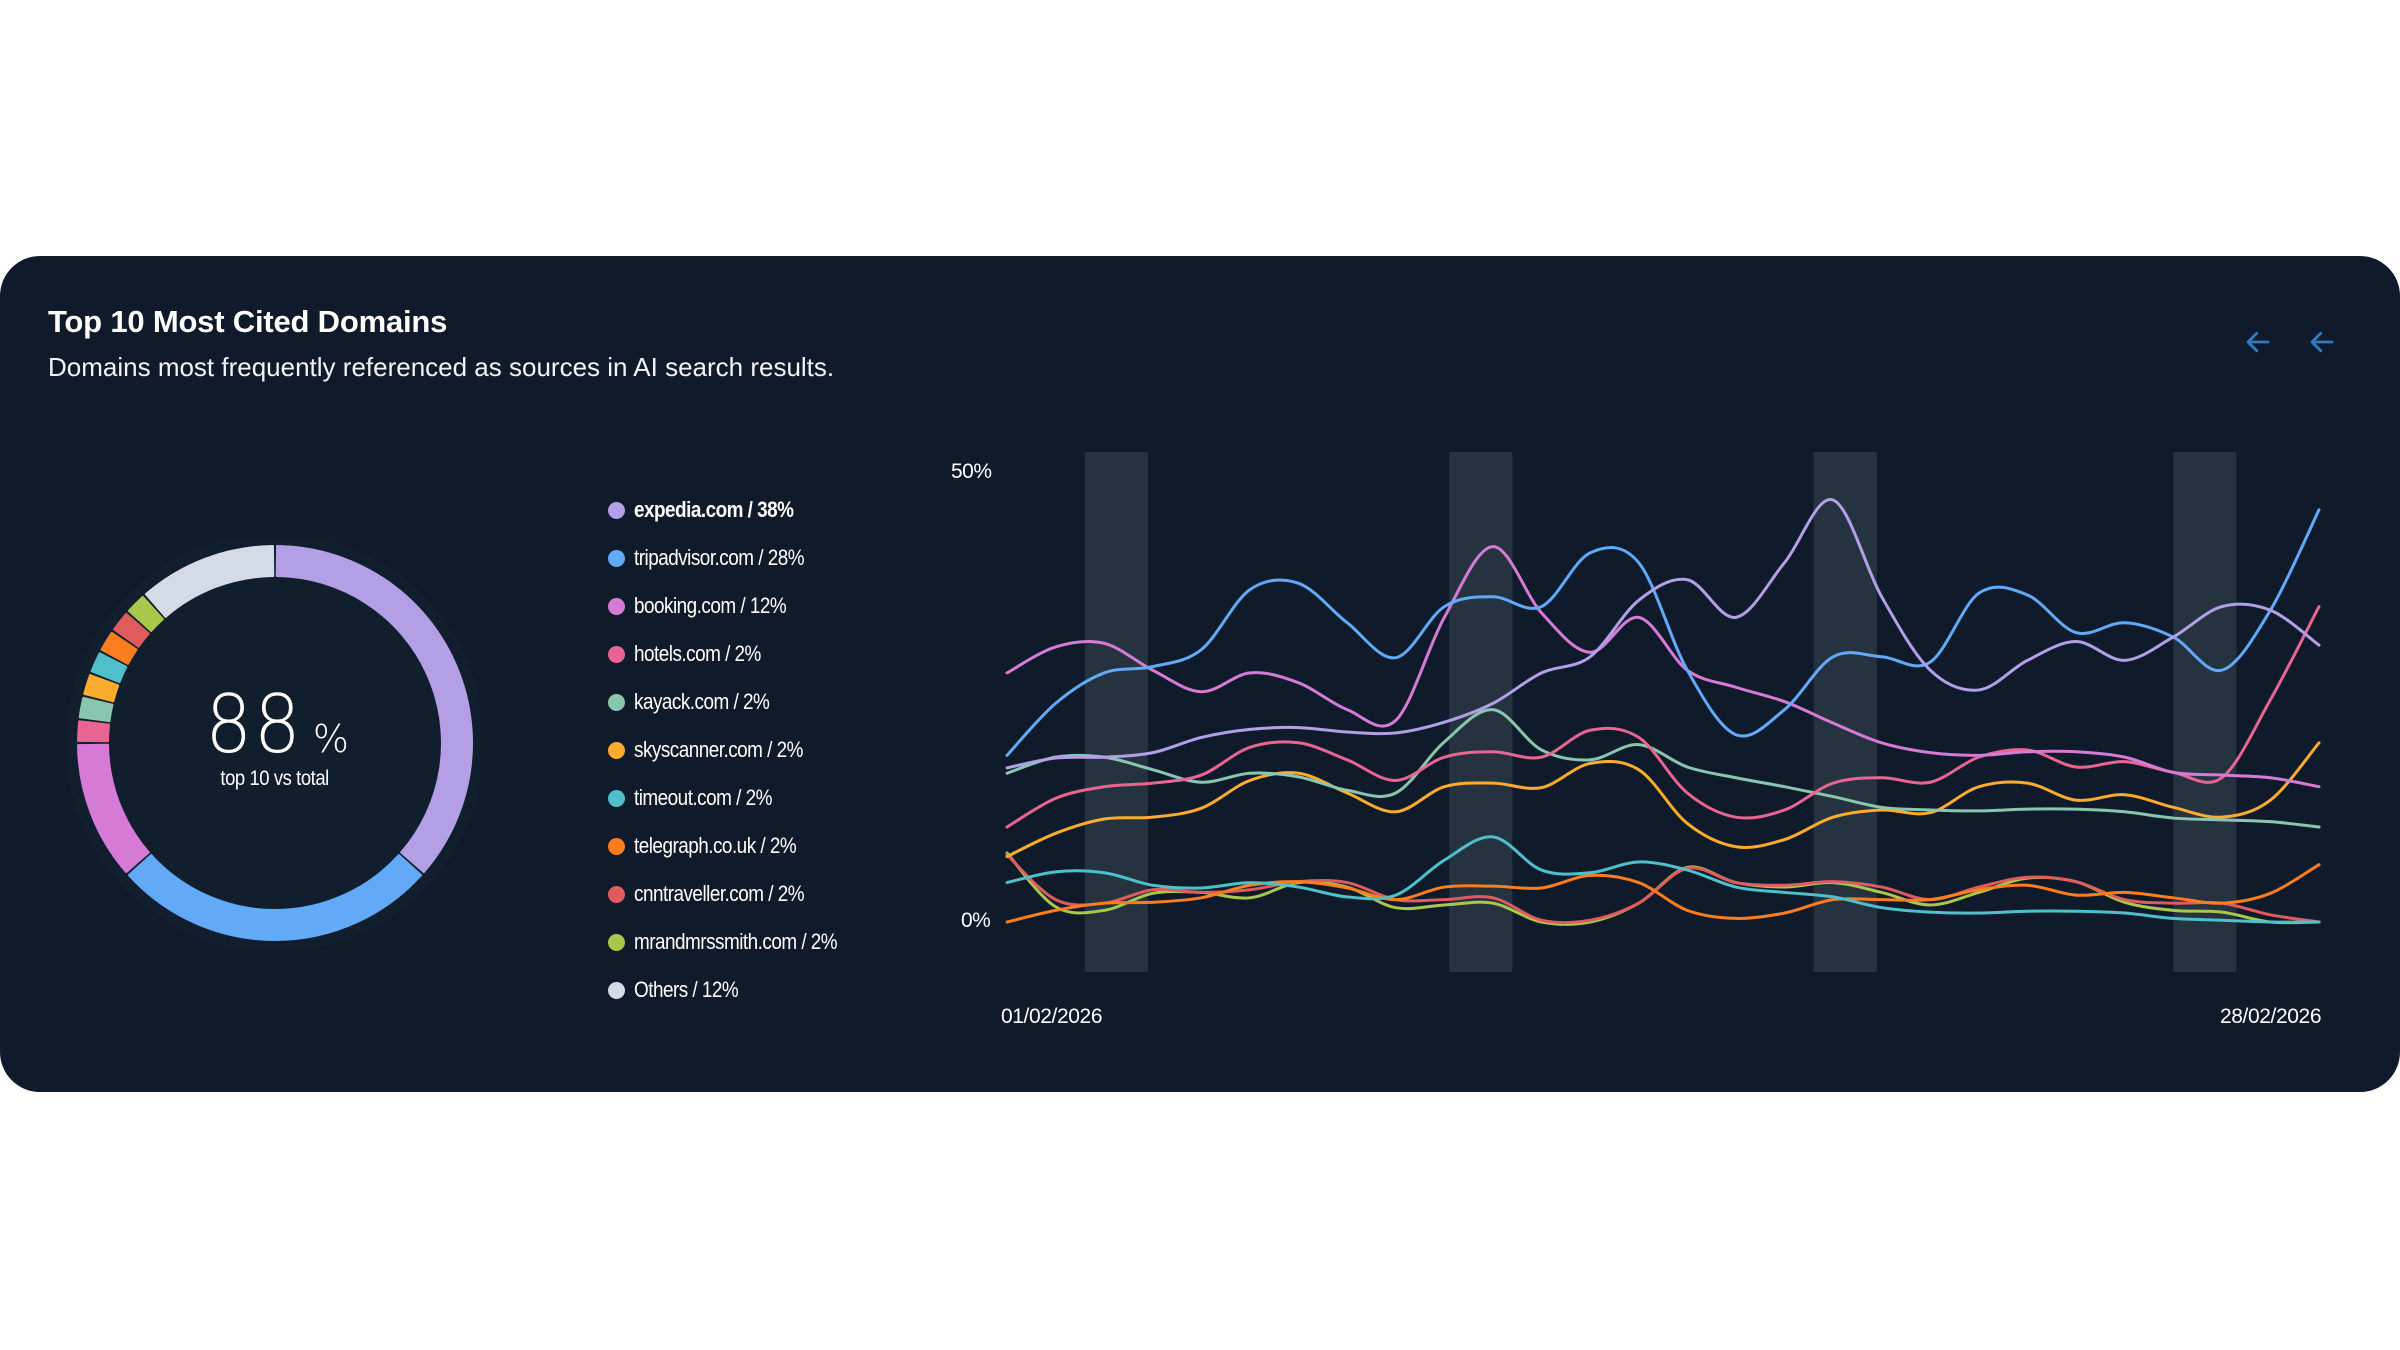 This screenshot has width=2400, height=1350. Describe the element at coordinates (714, 509) in the screenshot. I see `legend-label: expedia.com / 38%` at that location.